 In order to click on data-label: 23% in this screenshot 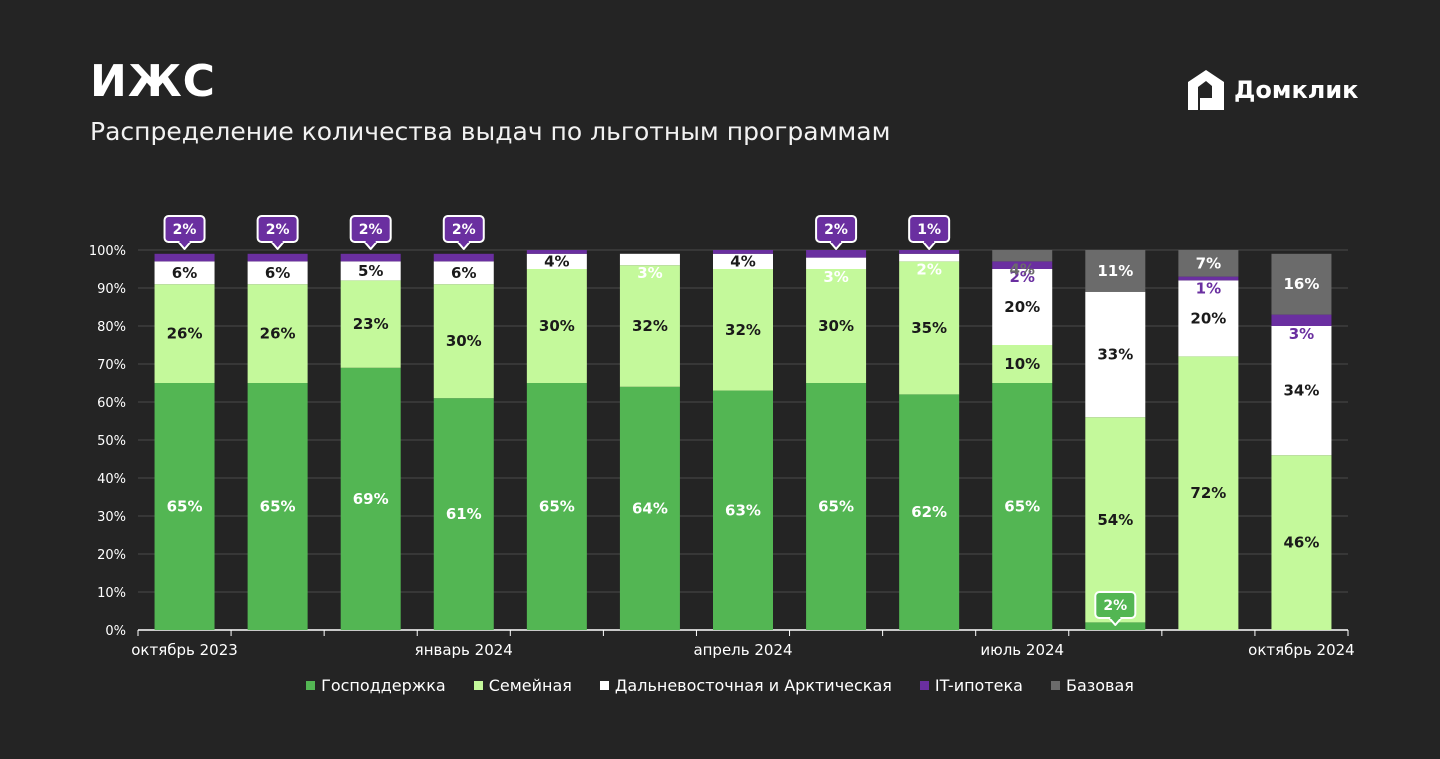, I will do `click(371, 324)`.